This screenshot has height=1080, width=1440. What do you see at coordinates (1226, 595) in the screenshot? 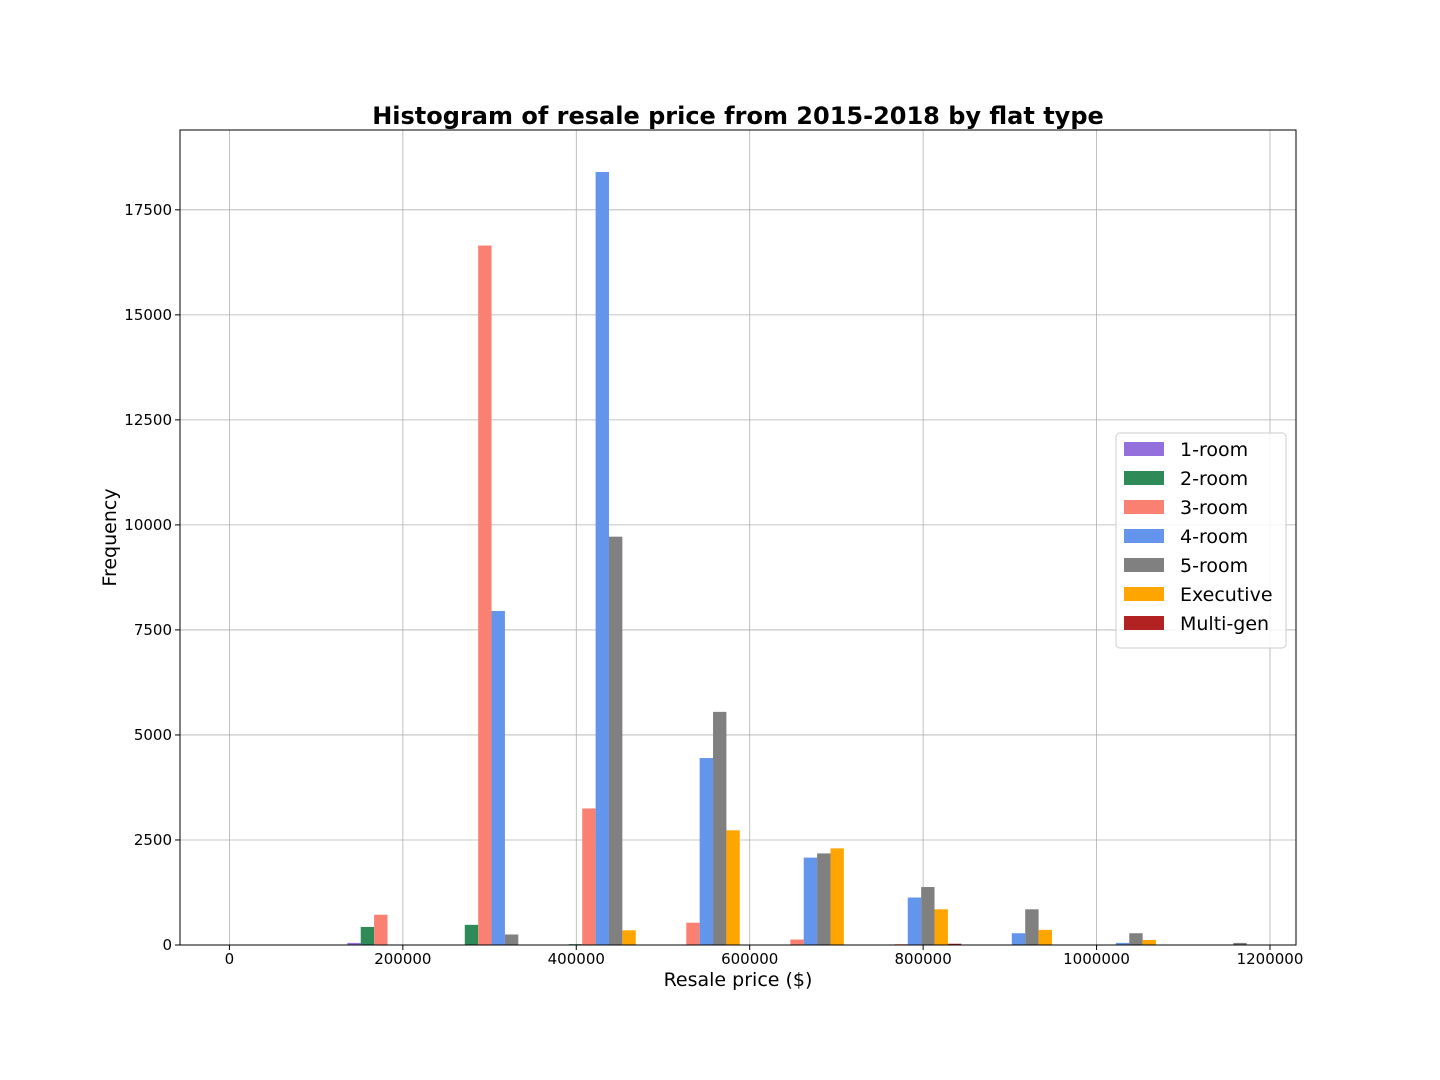
I see `legend-label: Executive` at bounding box center [1226, 595].